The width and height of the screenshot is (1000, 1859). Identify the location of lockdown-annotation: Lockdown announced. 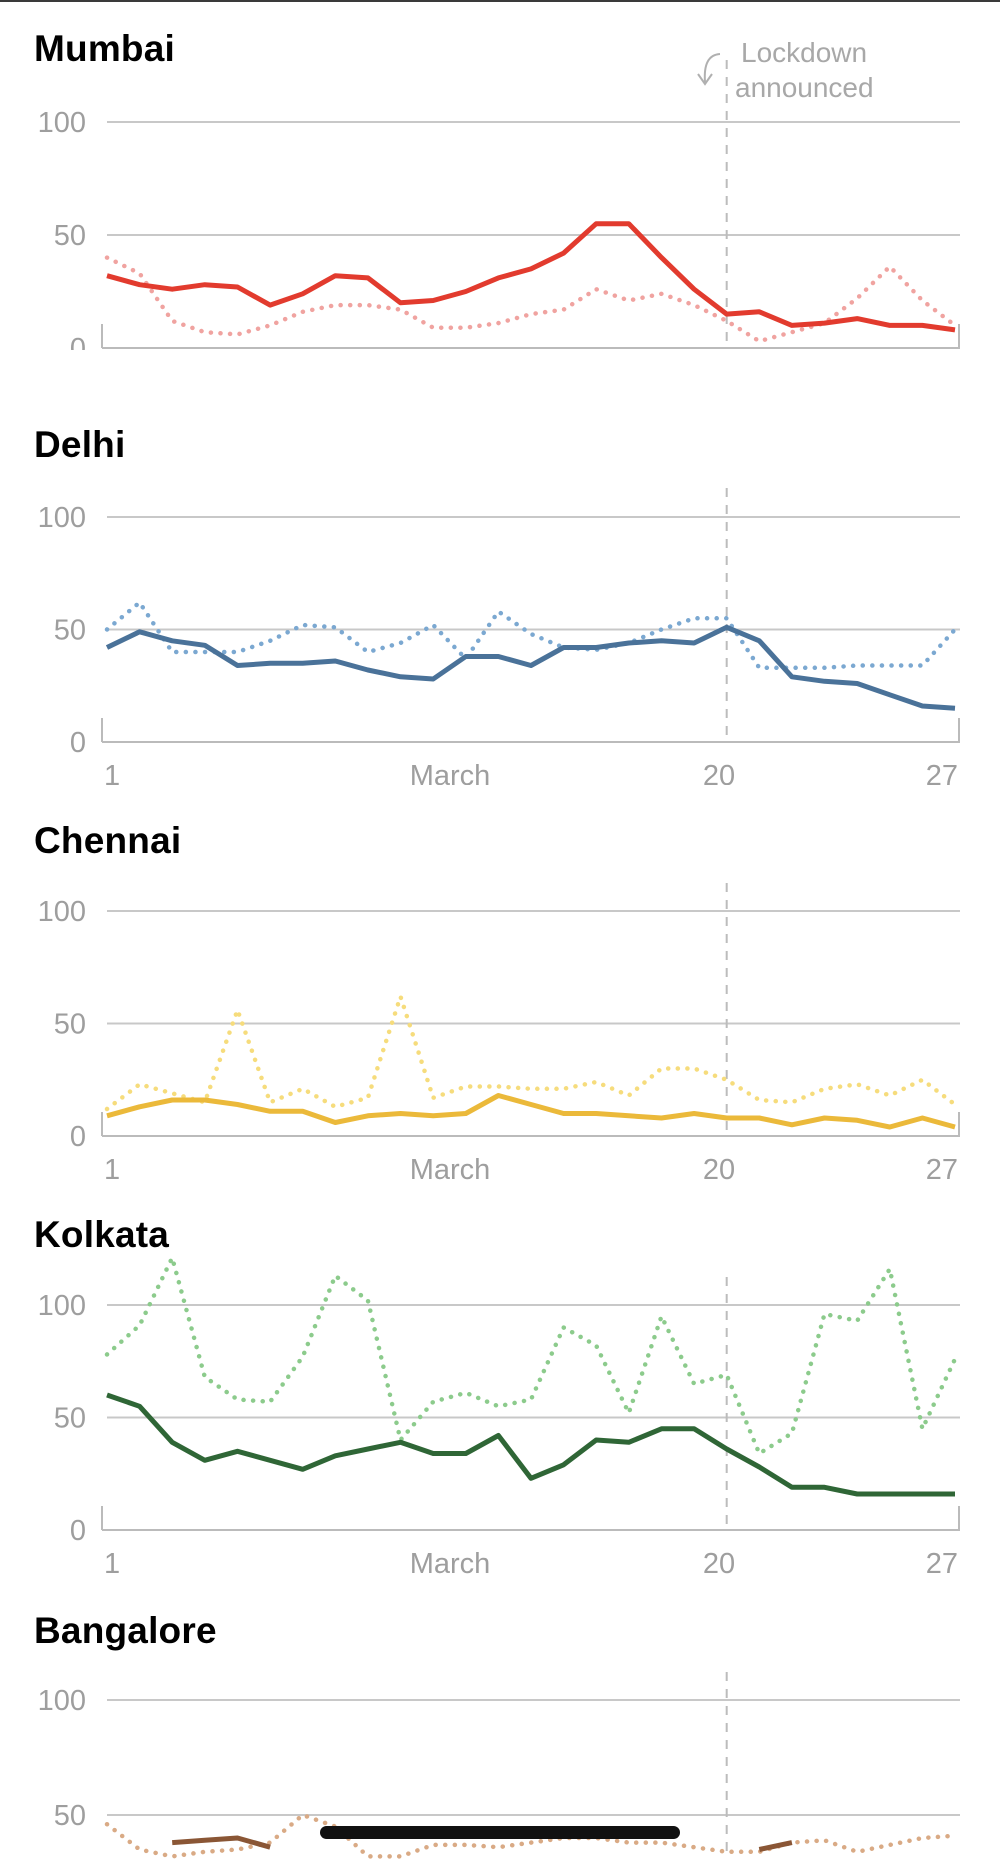
(785, 70).